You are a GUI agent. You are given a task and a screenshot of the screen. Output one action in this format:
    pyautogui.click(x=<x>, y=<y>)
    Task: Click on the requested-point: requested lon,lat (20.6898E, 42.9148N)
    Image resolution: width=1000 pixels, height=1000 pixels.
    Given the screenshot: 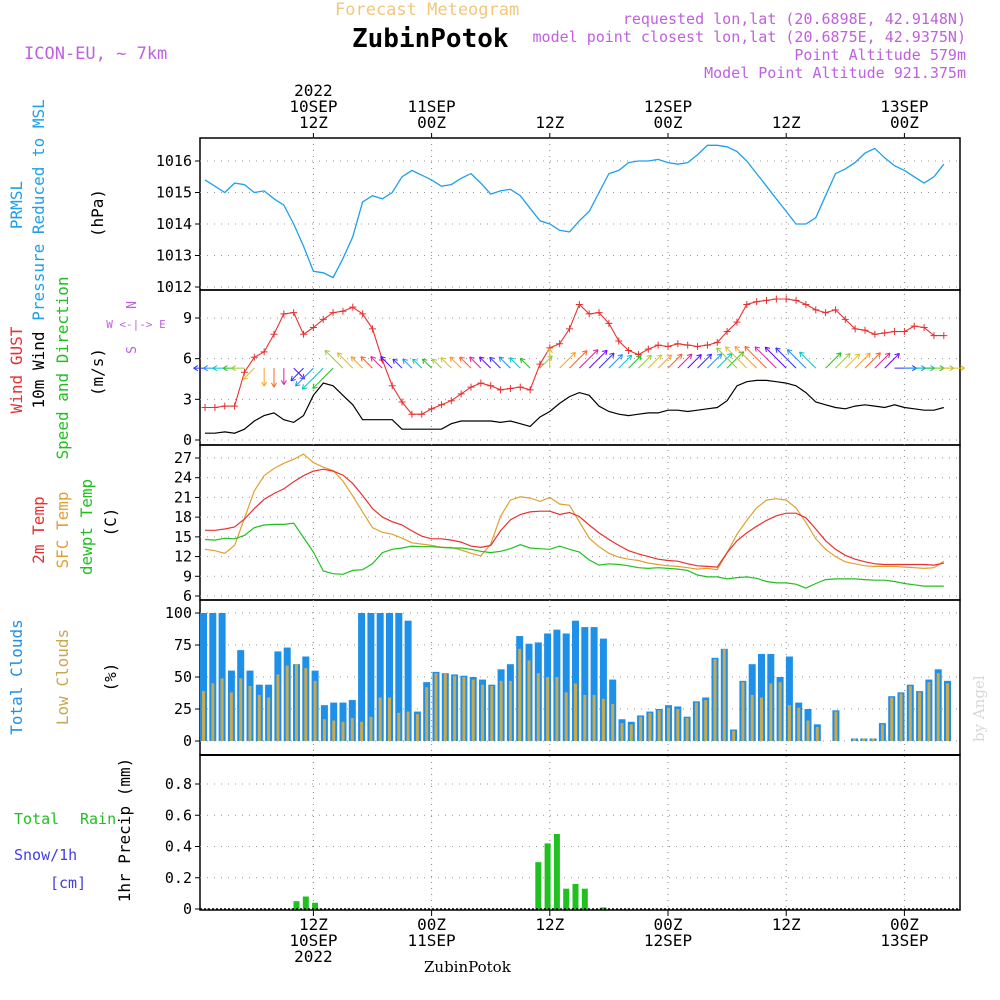 What is the action you would take?
    pyautogui.click(x=794, y=19)
    